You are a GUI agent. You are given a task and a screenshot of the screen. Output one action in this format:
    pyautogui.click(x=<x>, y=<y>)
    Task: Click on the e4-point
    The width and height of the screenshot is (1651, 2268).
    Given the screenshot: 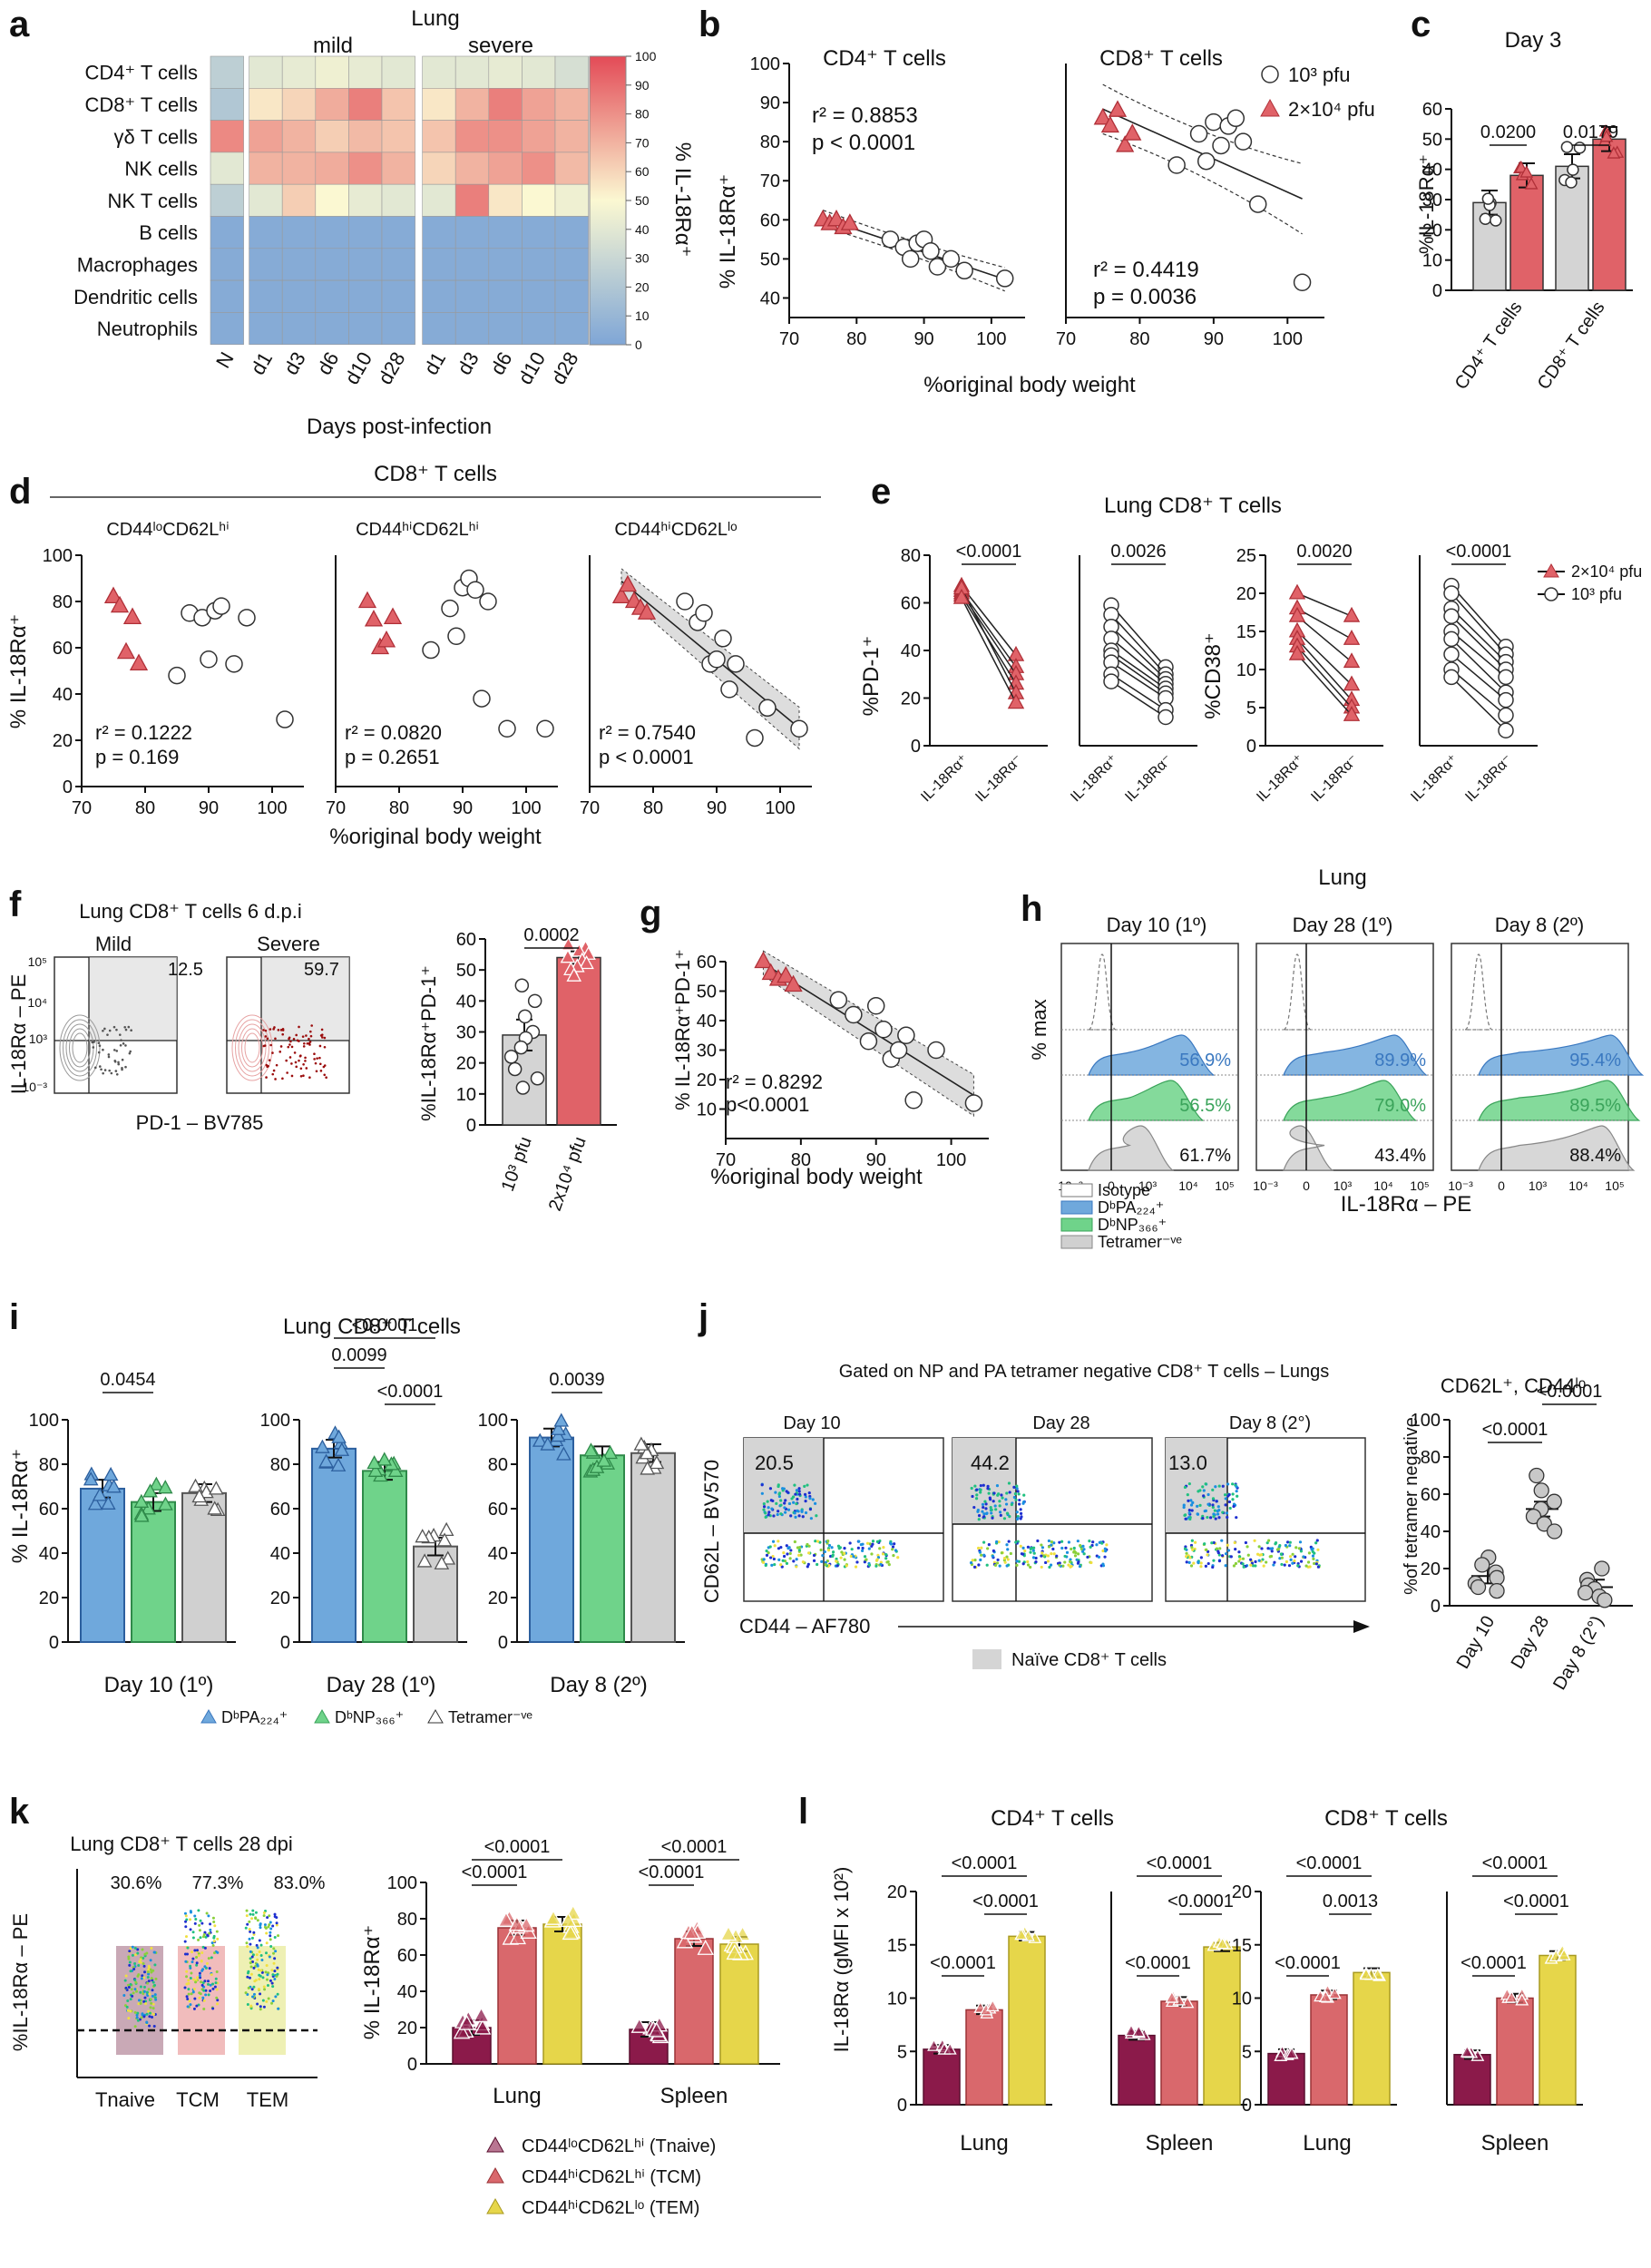 What is the action you would take?
    pyautogui.click(x=1506, y=716)
    